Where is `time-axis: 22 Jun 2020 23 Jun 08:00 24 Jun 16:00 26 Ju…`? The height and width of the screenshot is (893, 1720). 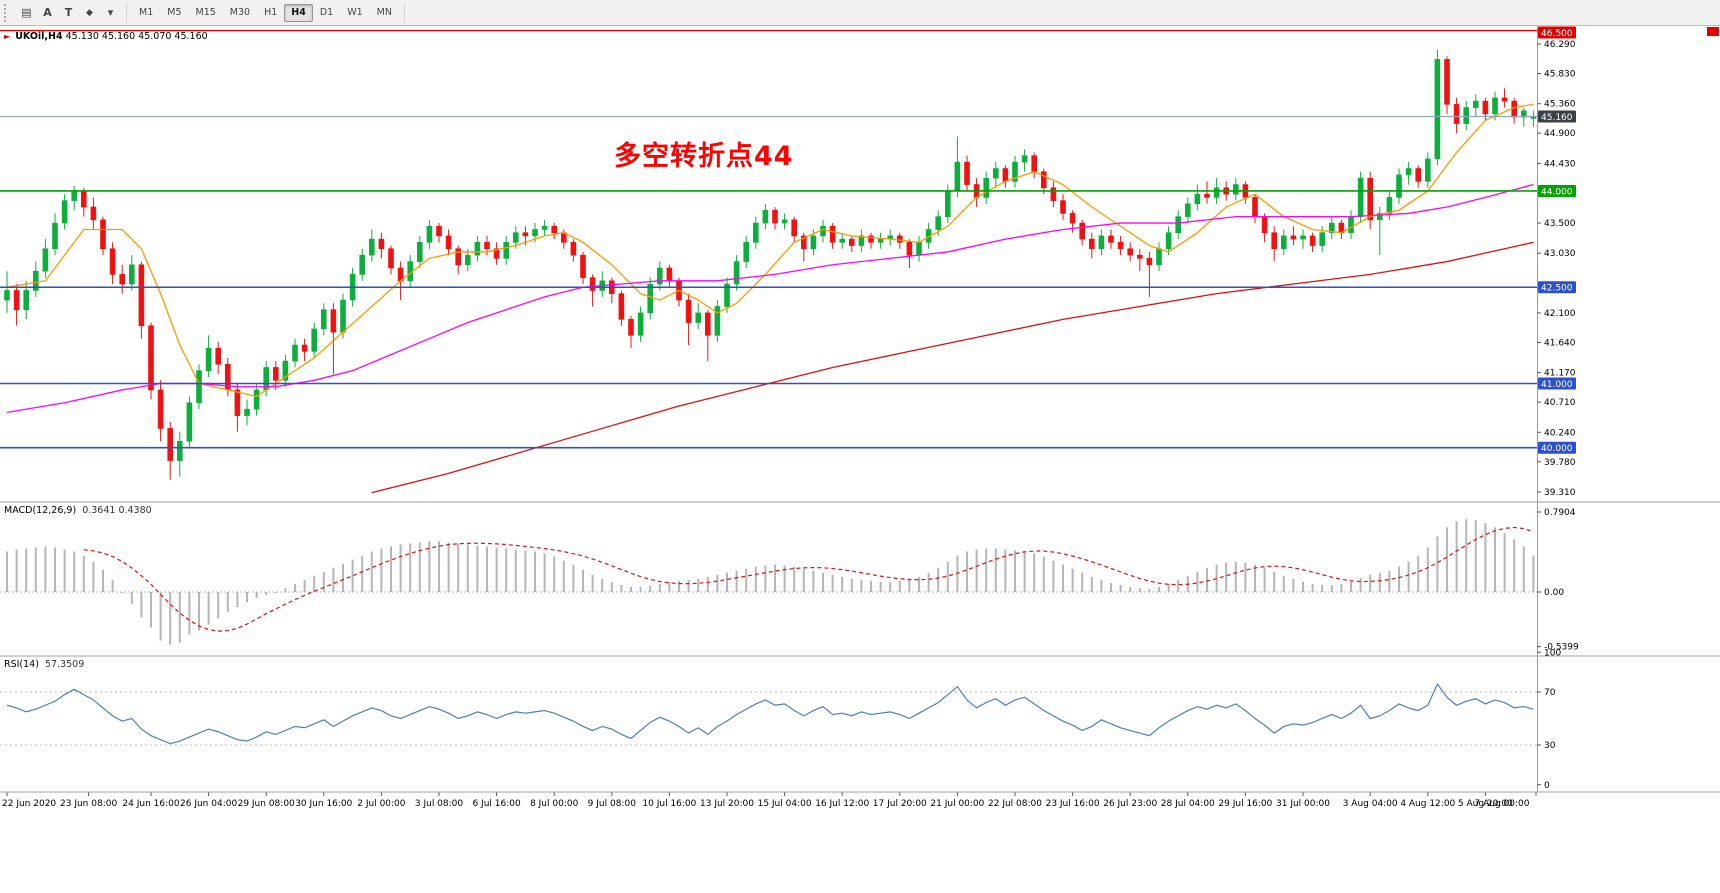 time-axis: 22 Jun 2020 23 Jun 08:00 24 Jun 16:00 26 Ju… is located at coordinates (769, 800).